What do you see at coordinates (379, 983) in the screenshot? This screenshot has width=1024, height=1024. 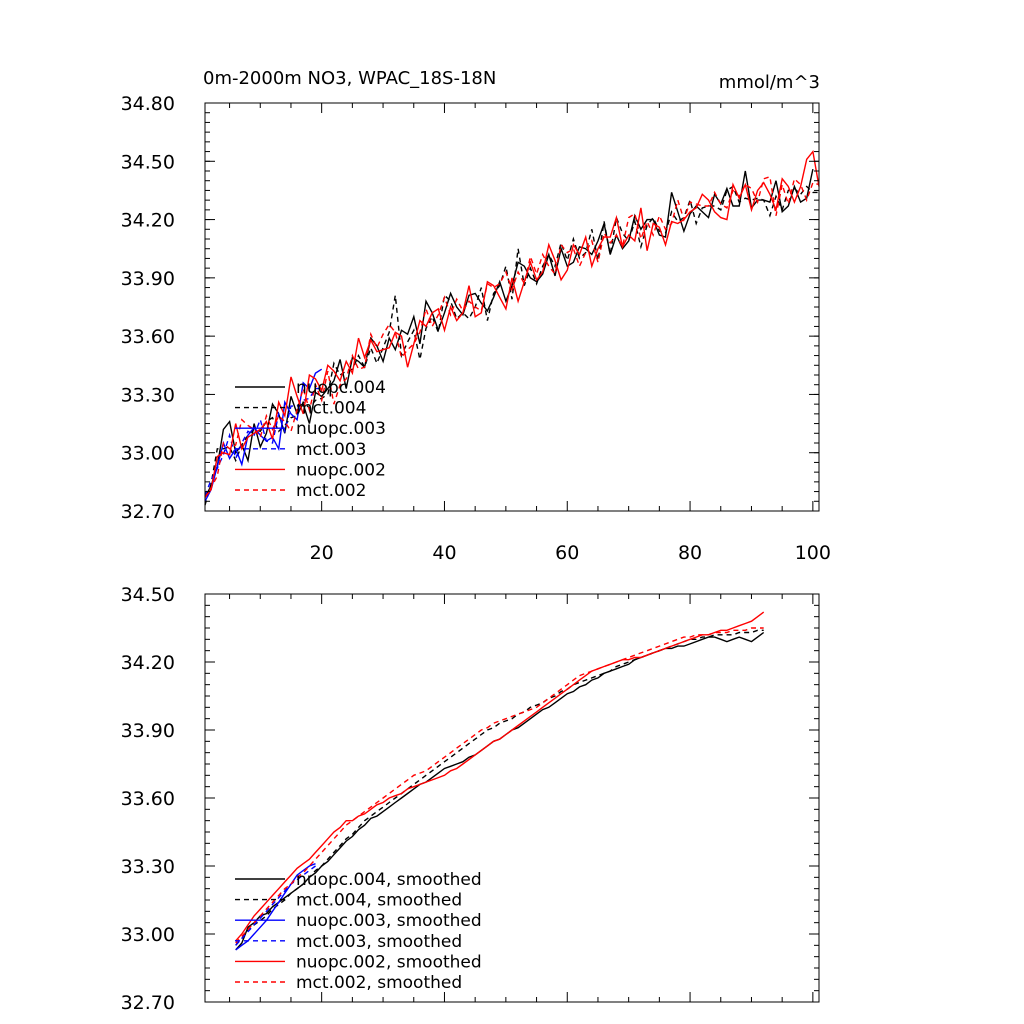 I see `legend-label-5: mct.002, smoothed` at bounding box center [379, 983].